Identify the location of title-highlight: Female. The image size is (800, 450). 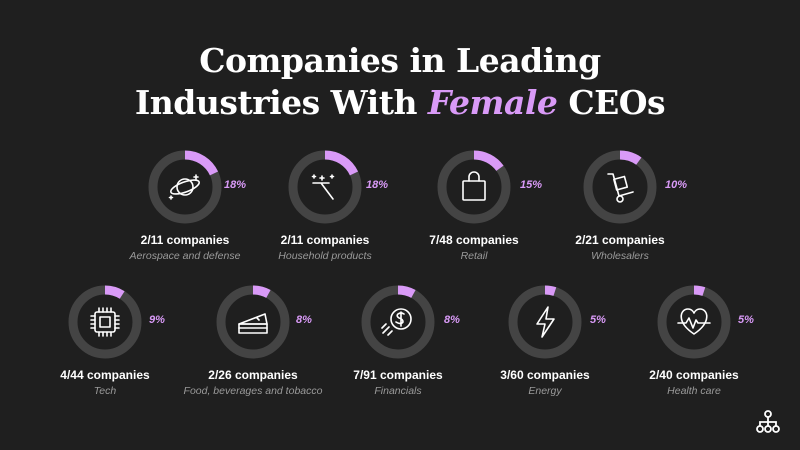
(492, 102).